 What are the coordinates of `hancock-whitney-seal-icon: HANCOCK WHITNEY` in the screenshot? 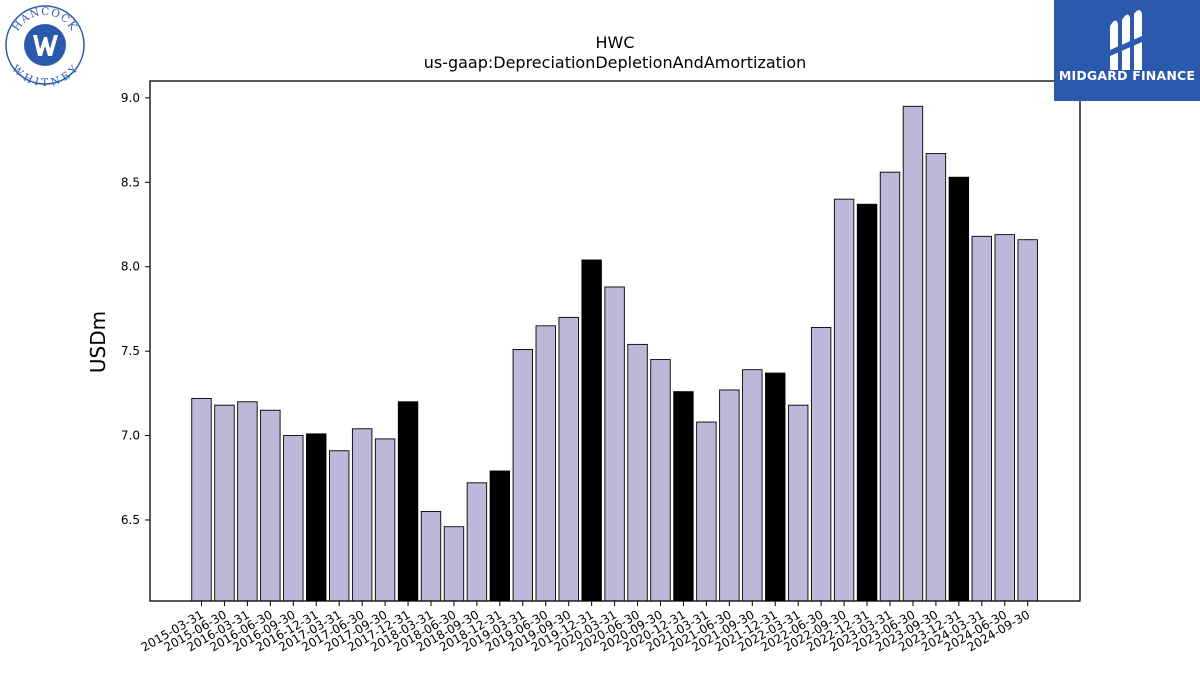 It's located at (45, 47).